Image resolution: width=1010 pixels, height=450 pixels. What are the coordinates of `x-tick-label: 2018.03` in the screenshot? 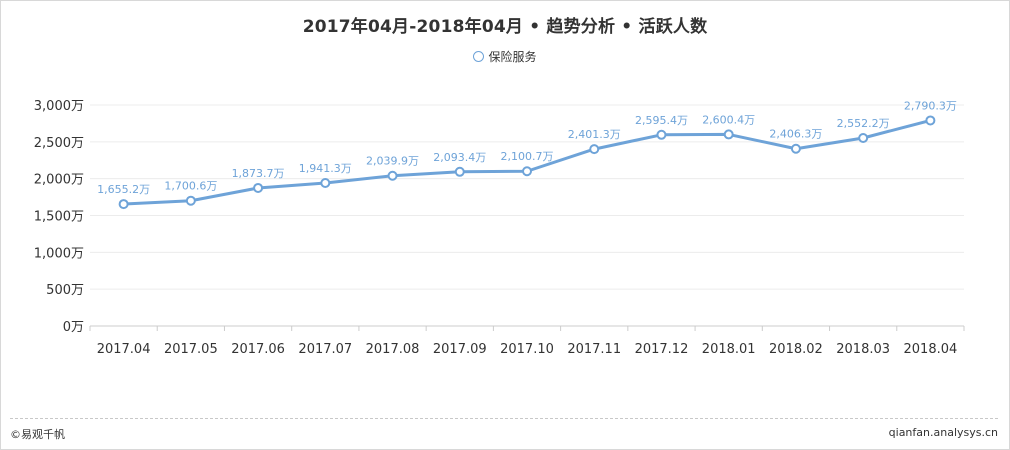 It's located at (863, 349).